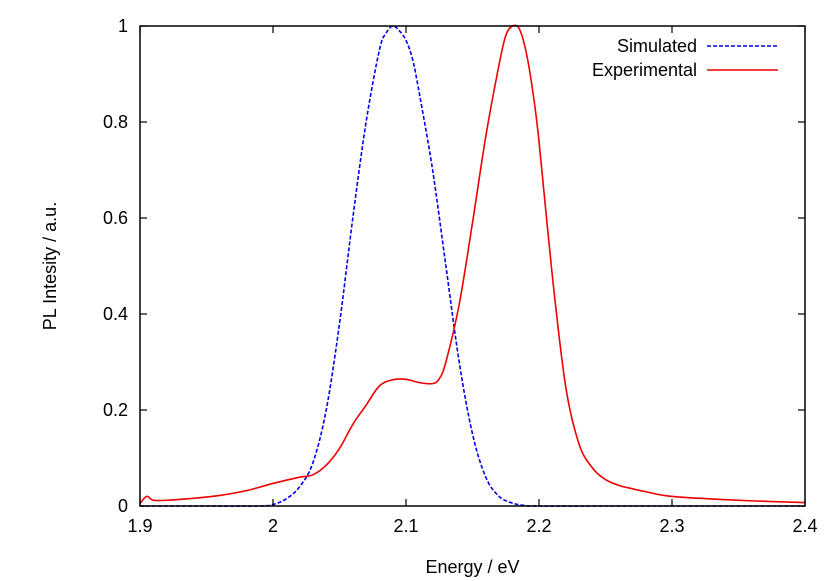 This screenshot has width=830, height=581. Describe the element at coordinates (115, 122) in the screenshot. I see `y-tick-label: 0.8` at that location.